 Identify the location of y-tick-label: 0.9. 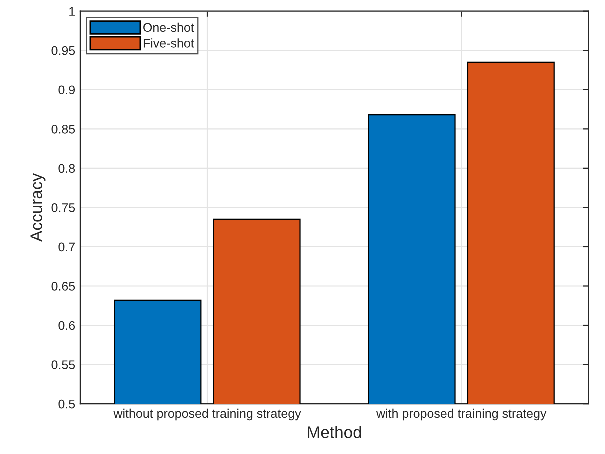
(67, 90).